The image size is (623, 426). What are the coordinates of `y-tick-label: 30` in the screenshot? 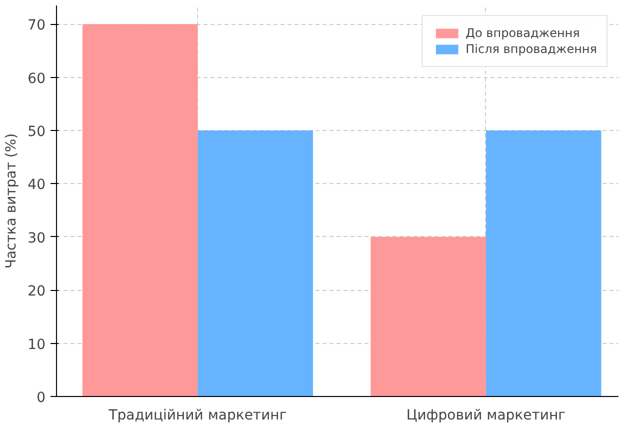 It's located at (37, 238).